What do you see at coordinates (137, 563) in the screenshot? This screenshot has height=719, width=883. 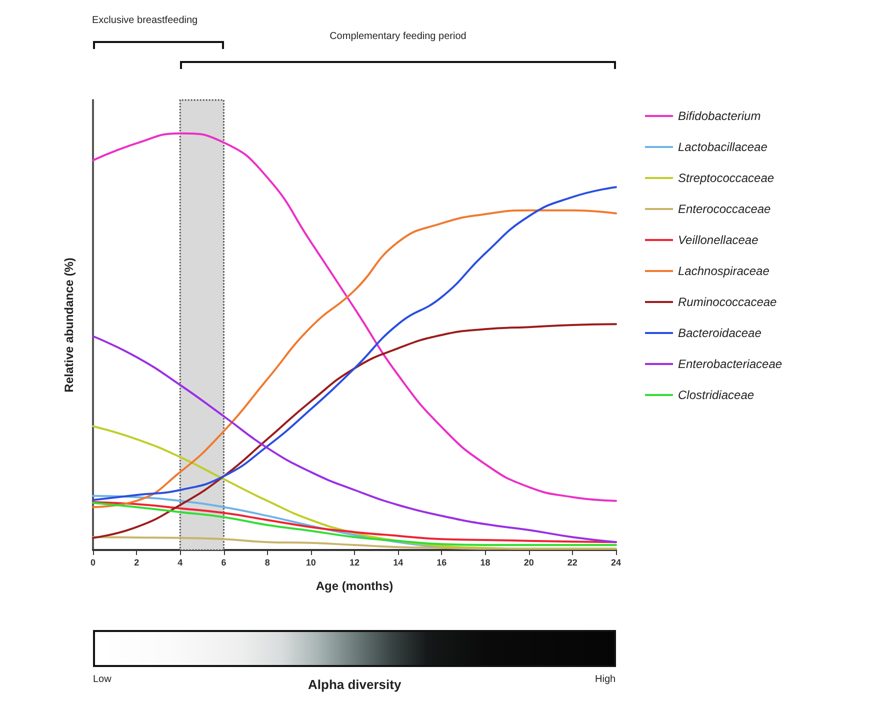 I see `x-tick-label: 2` at bounding box center [137, 563].